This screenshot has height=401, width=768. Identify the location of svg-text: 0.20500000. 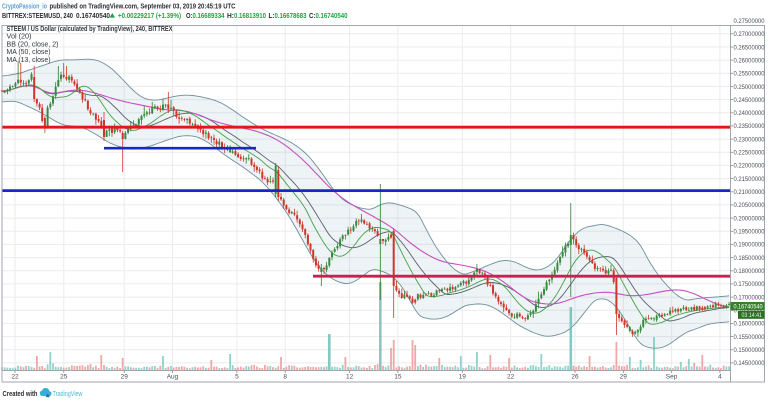
(749, 205).